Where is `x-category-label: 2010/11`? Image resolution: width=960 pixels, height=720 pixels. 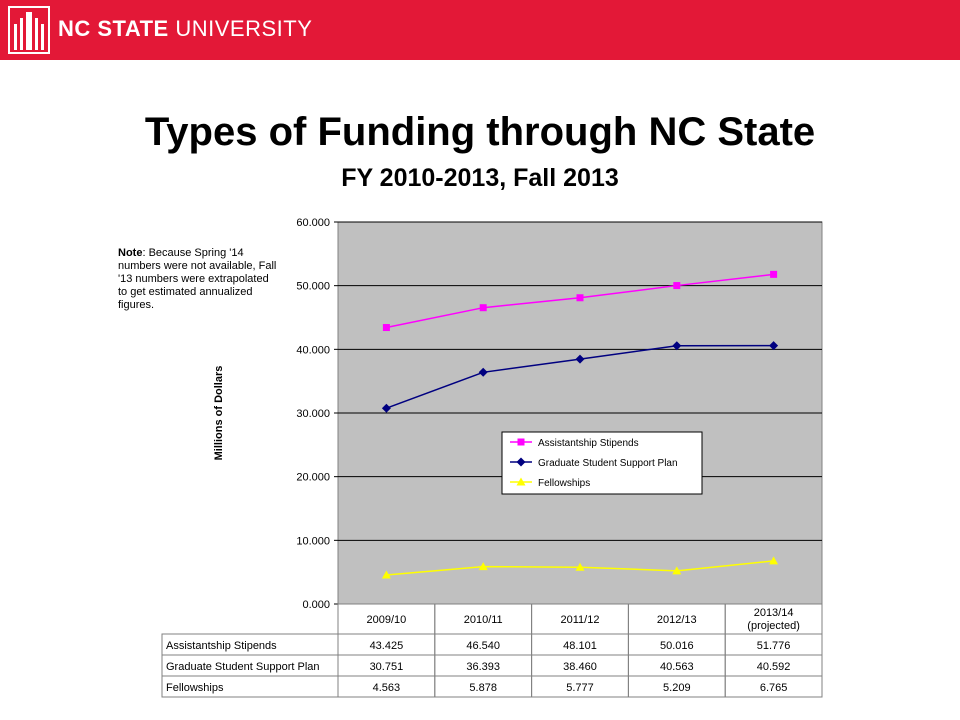
x-category-label: 2010/11 is located at coordinates (483, 620).